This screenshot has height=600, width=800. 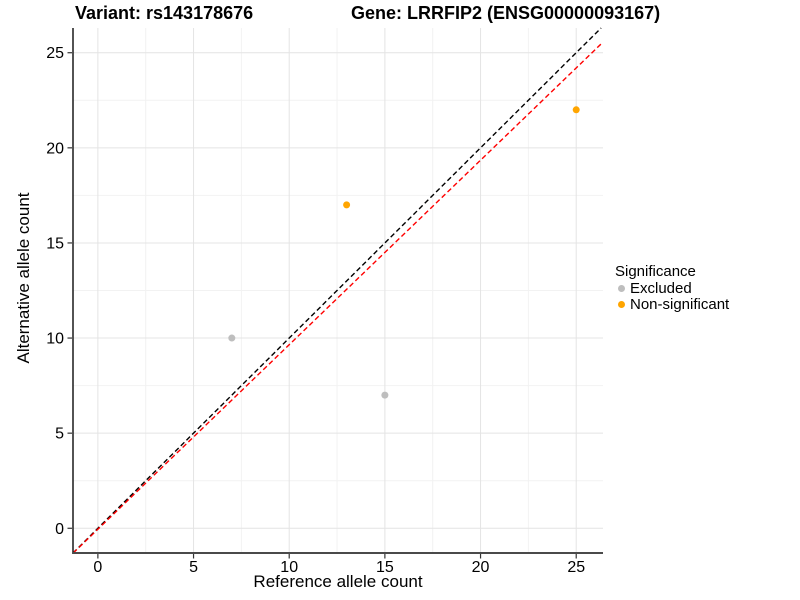 What do you see at coordinates (59, 434) in the screenshot?
I see `y-tick-label: 5` at bounding box center [59, 434].